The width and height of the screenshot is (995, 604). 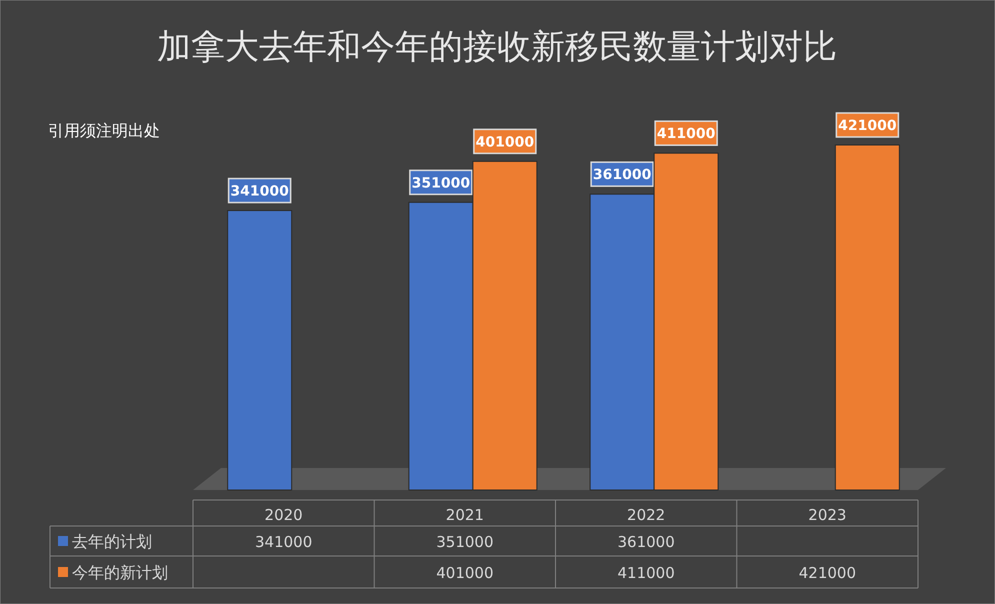 I want to click on x-tick-label: 2023, so click(x=827, y=515).